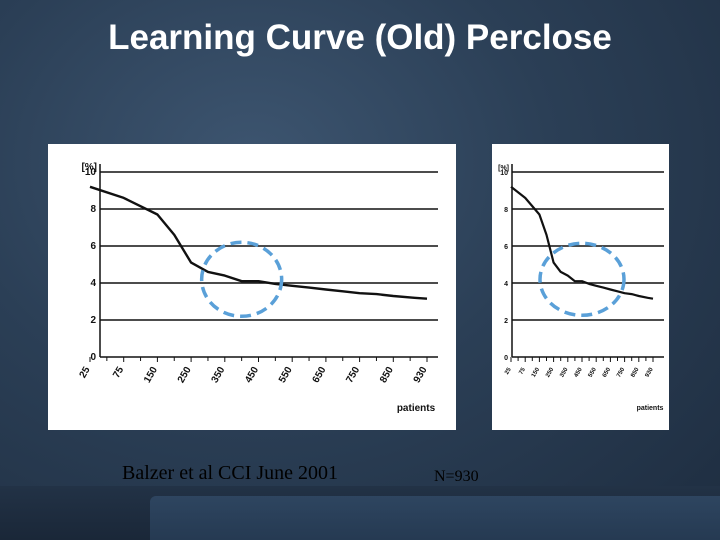  What do you see at coordinates (360, 37) in the screenshot?
I see `slide-title: Learning Curve (Old) Perclose` at bounding box center [360, 37].